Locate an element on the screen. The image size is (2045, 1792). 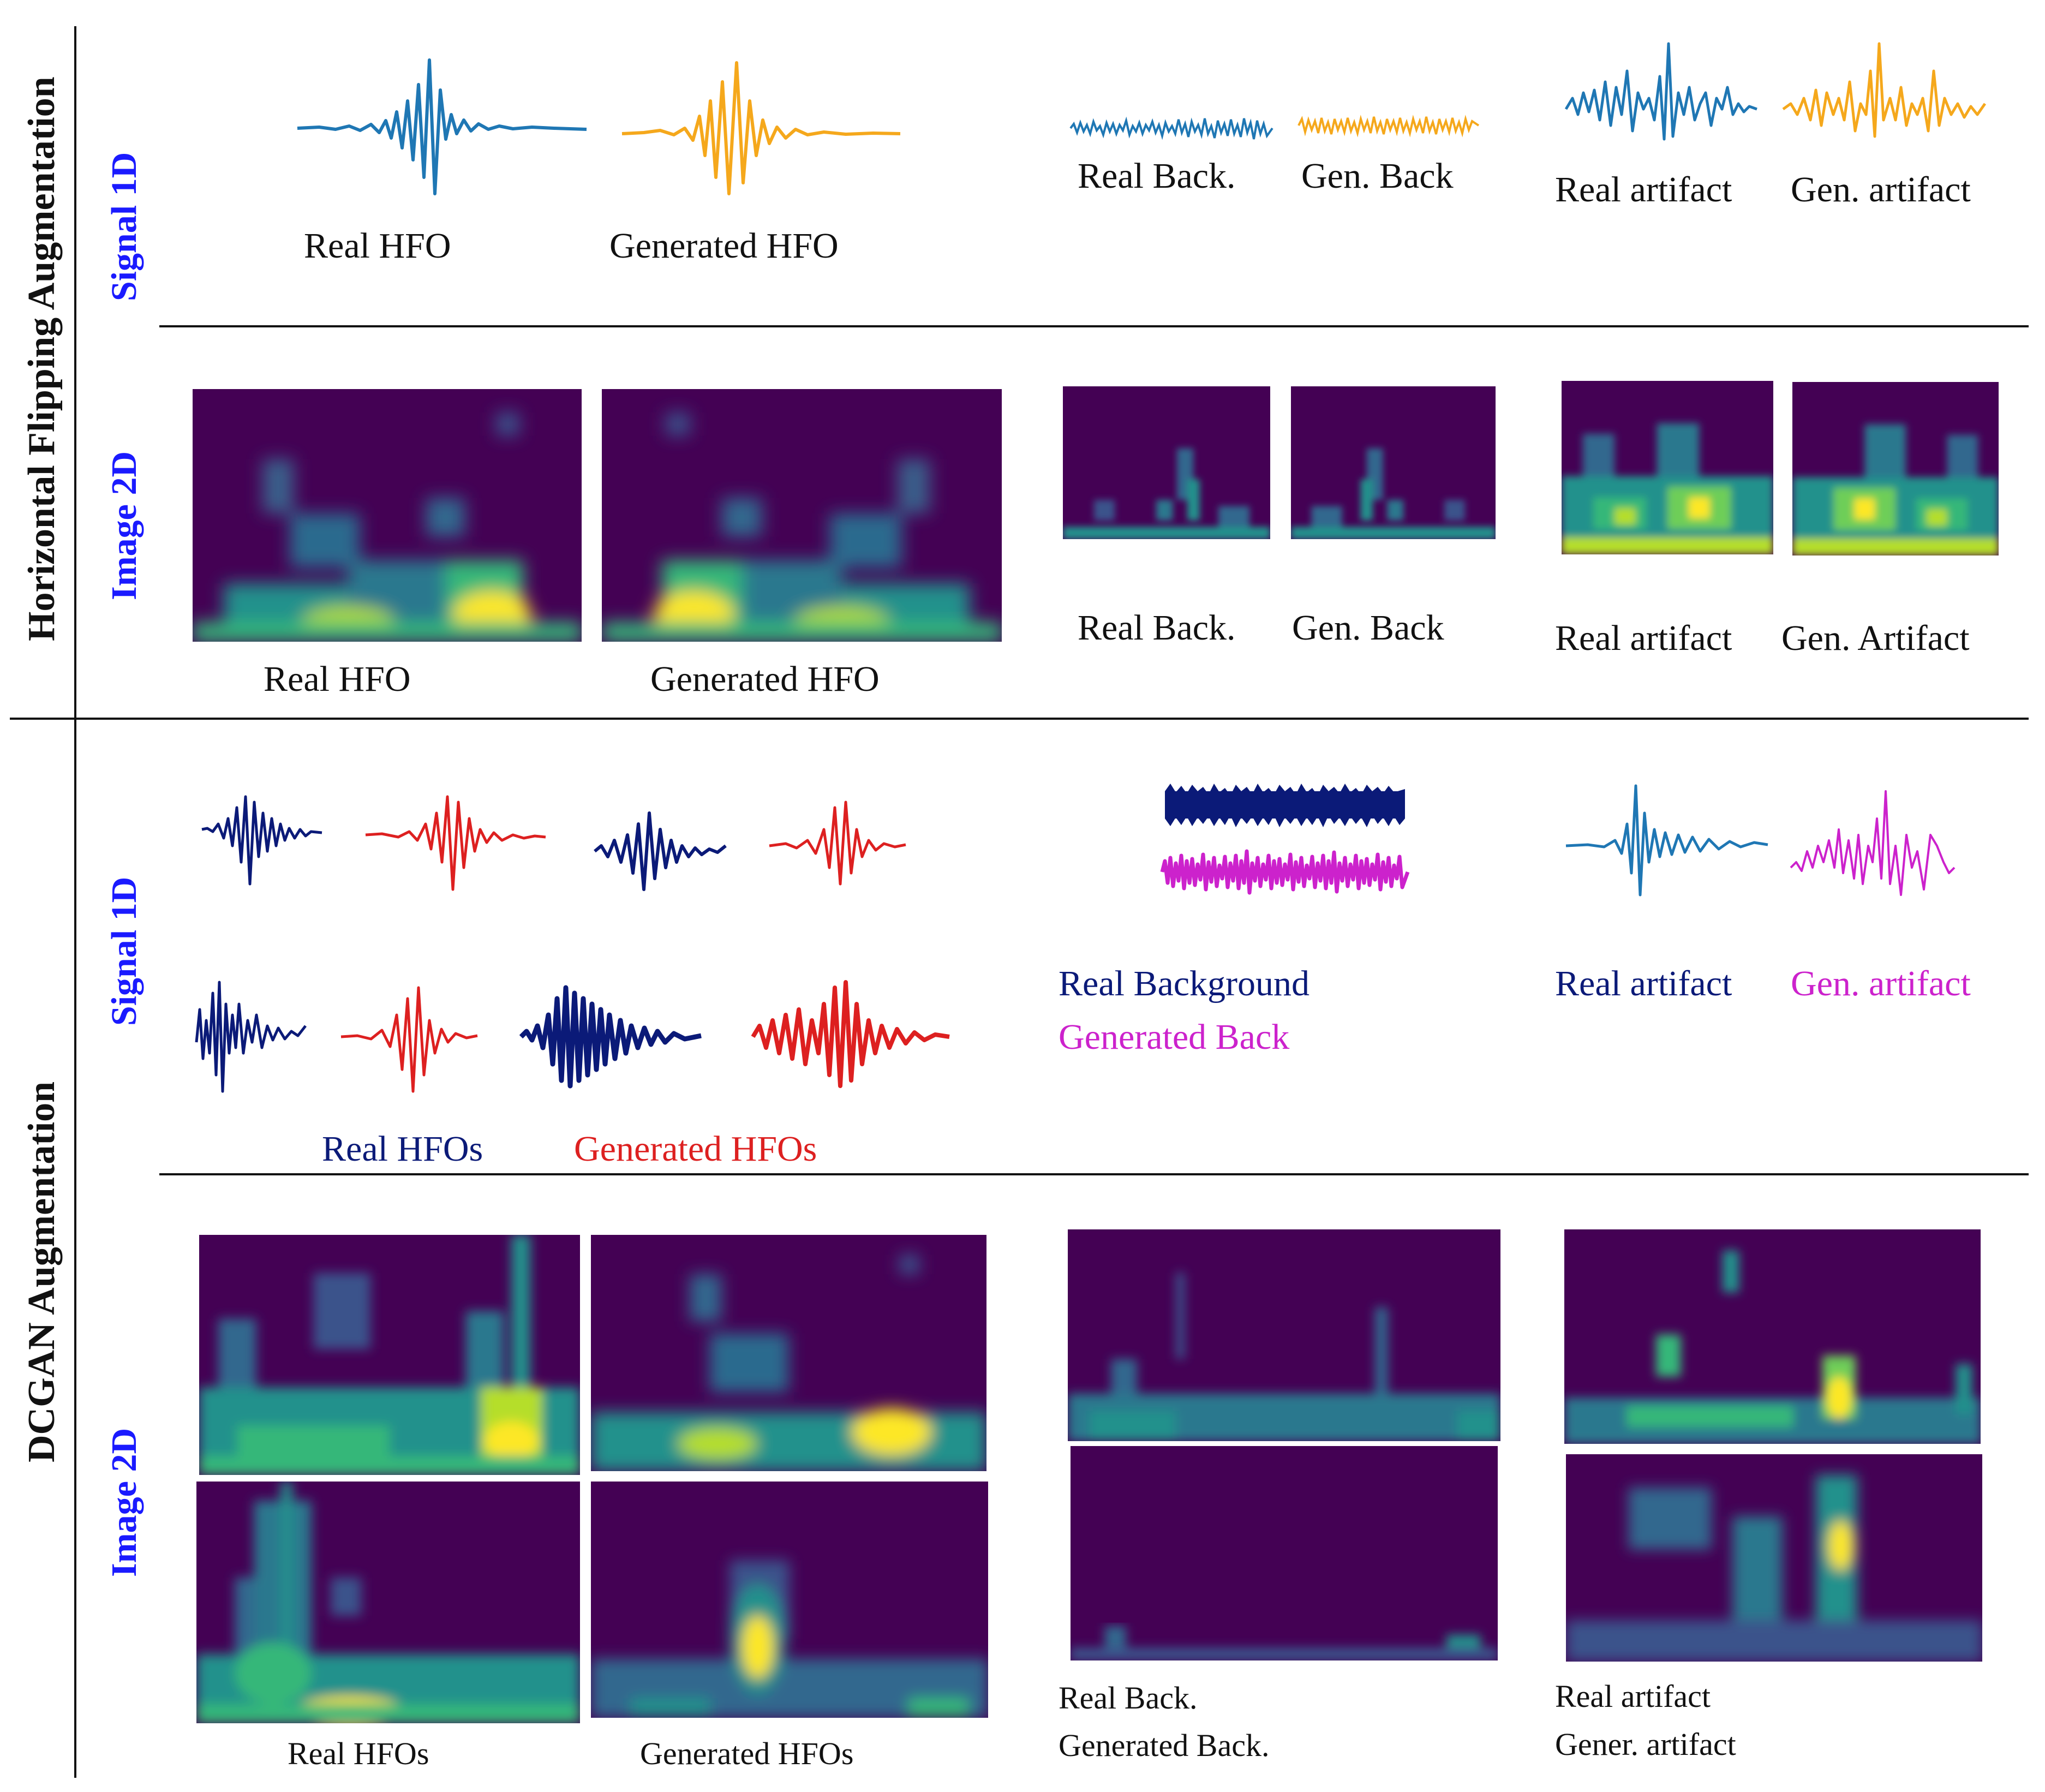
dcgan-image-real-hfos-caption: Real HFOs is located at coordinates (358, 1753).